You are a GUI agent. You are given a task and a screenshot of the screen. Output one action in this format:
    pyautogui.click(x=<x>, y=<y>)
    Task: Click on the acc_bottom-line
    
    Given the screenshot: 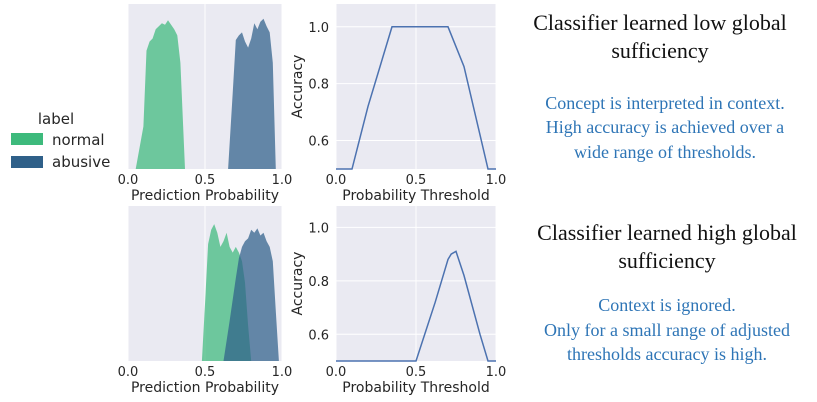 What is the action you would take?
    pyautogui.click(x=416, y=306)
    